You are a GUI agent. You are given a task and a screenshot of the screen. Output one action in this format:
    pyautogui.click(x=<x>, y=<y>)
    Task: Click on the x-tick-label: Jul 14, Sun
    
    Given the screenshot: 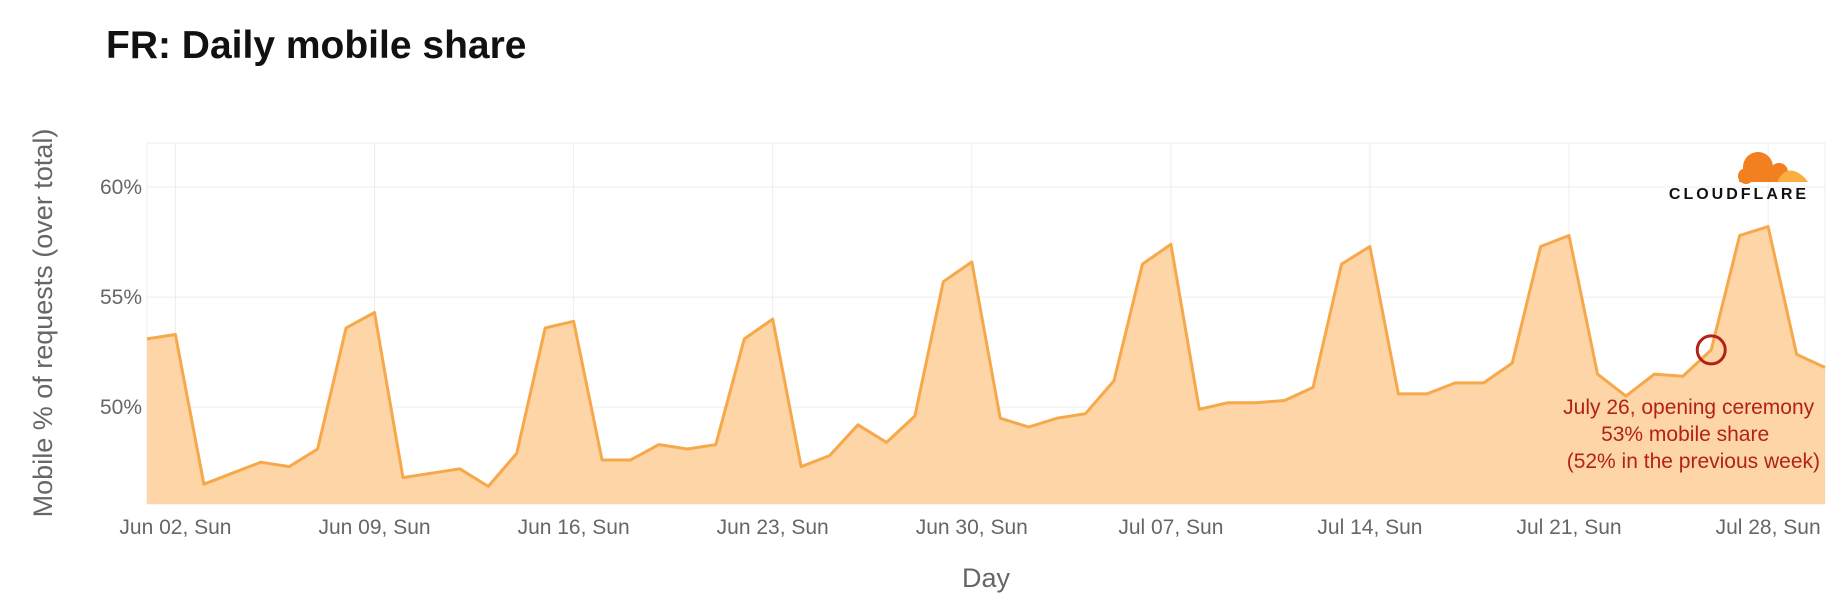 What is the action you would take?
    pyautogui.click(x=1369, y=527)
    